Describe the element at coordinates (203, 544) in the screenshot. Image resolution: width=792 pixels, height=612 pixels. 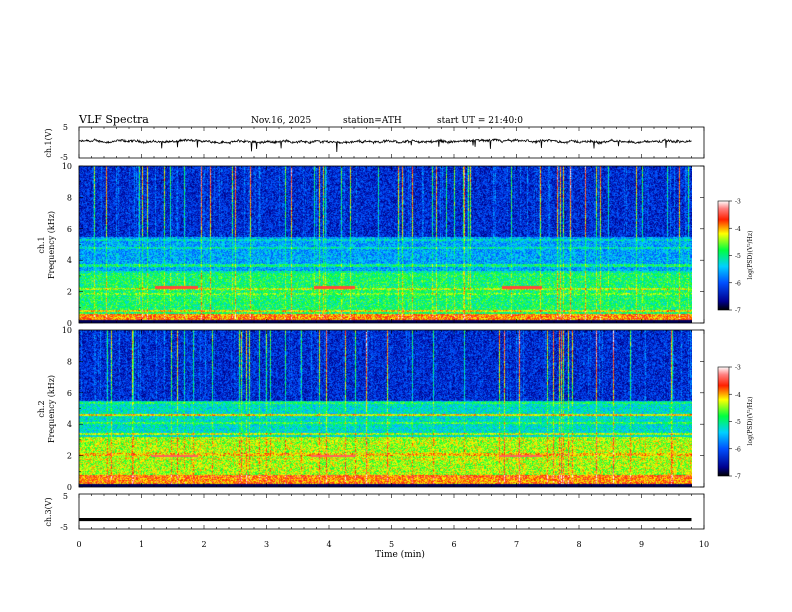
I see `x-tick-label: 2` at that location.